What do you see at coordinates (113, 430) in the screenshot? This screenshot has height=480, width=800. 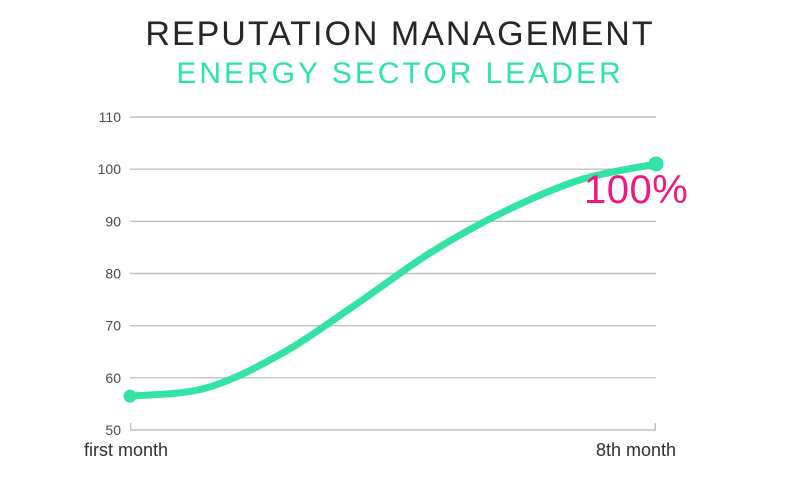 I see `y-tick-label: 50` at bounding box center [113, 430].